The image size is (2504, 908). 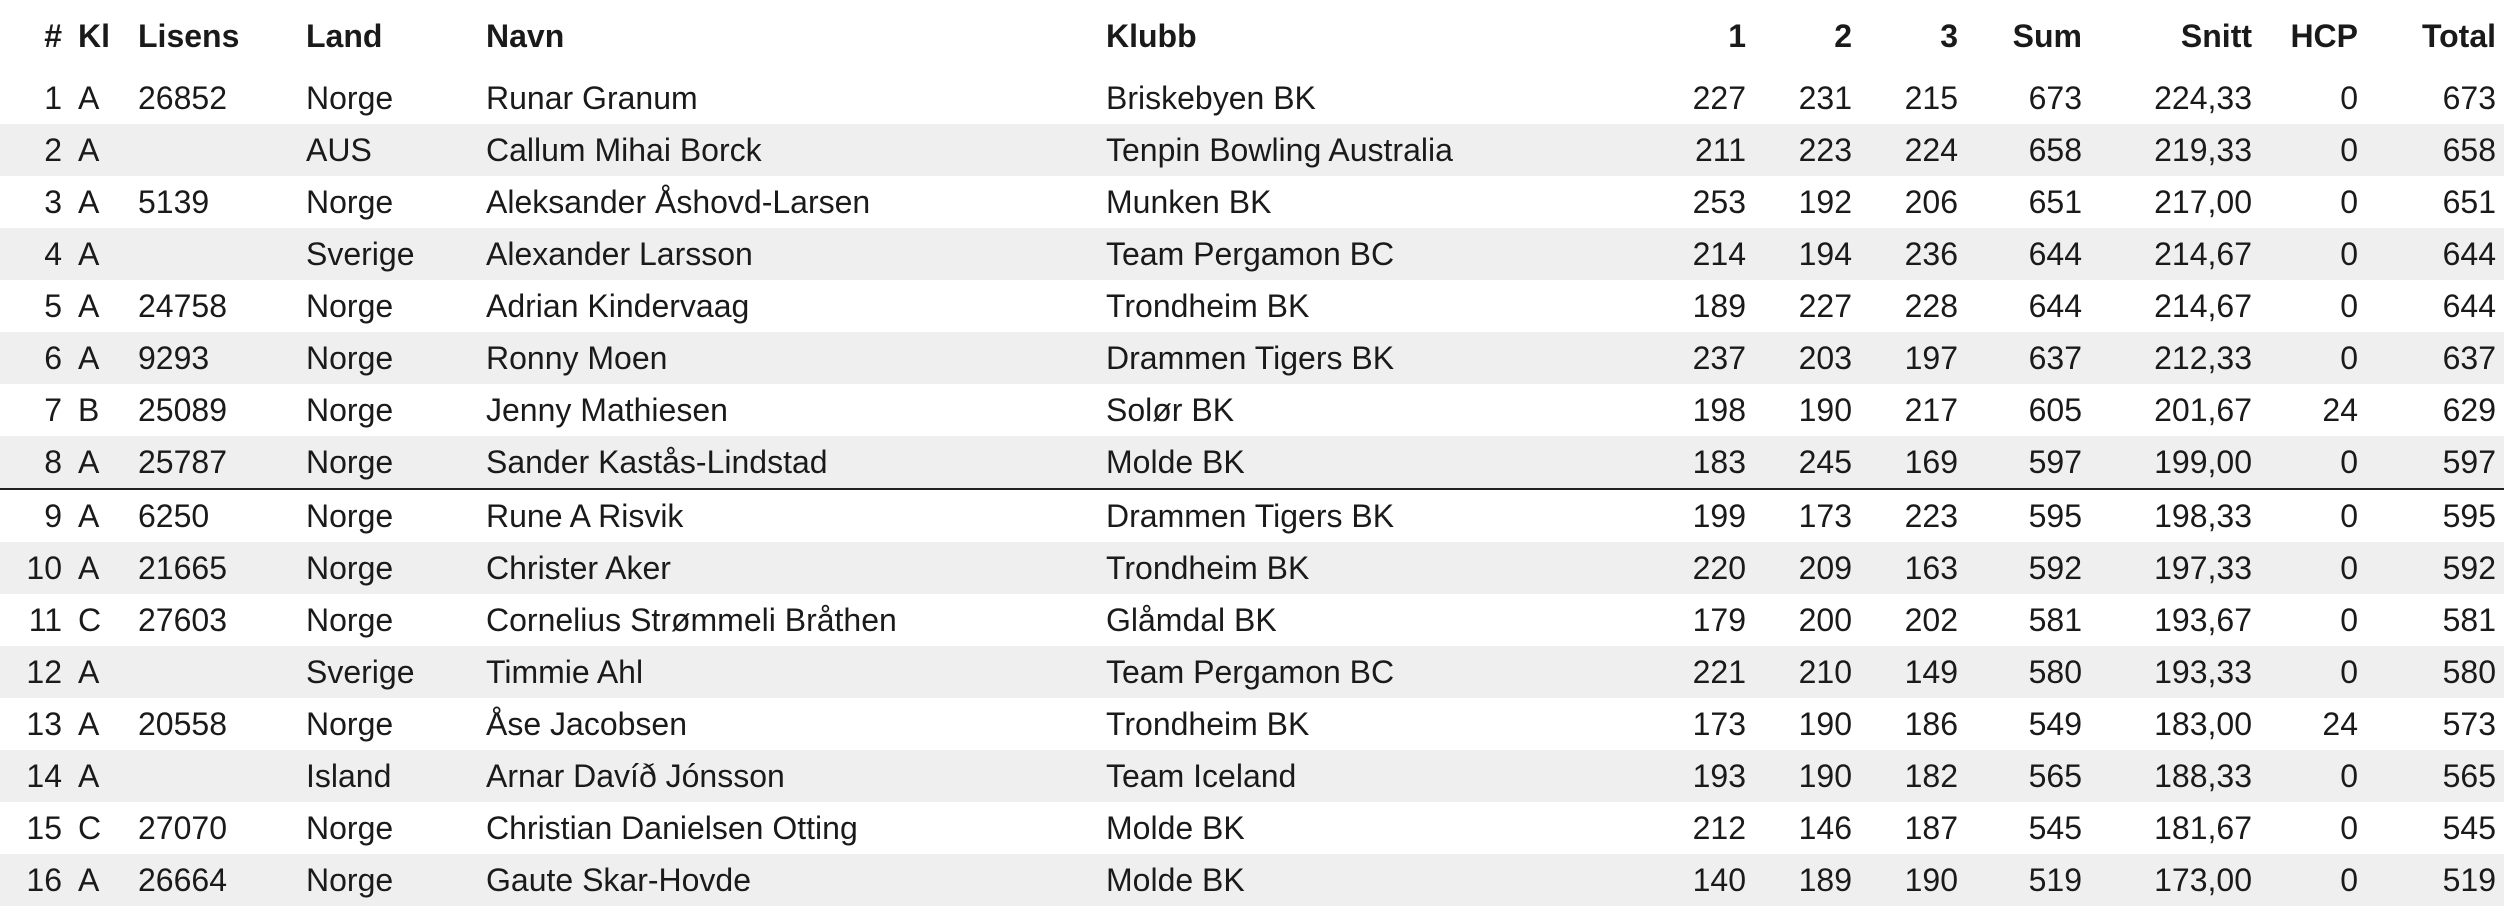 What do you see at coordinates (90, 827) in the screenshot?
I see `cell-klasse: C` at bounding box center [90, 827].